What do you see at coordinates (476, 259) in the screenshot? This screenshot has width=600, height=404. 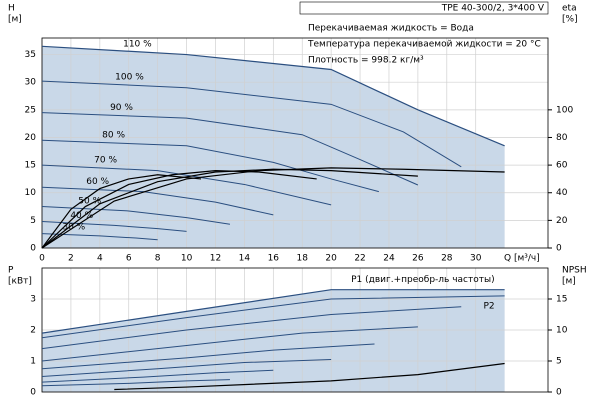 I see `x-tick-label: 30` at bounding box center [476, 259].